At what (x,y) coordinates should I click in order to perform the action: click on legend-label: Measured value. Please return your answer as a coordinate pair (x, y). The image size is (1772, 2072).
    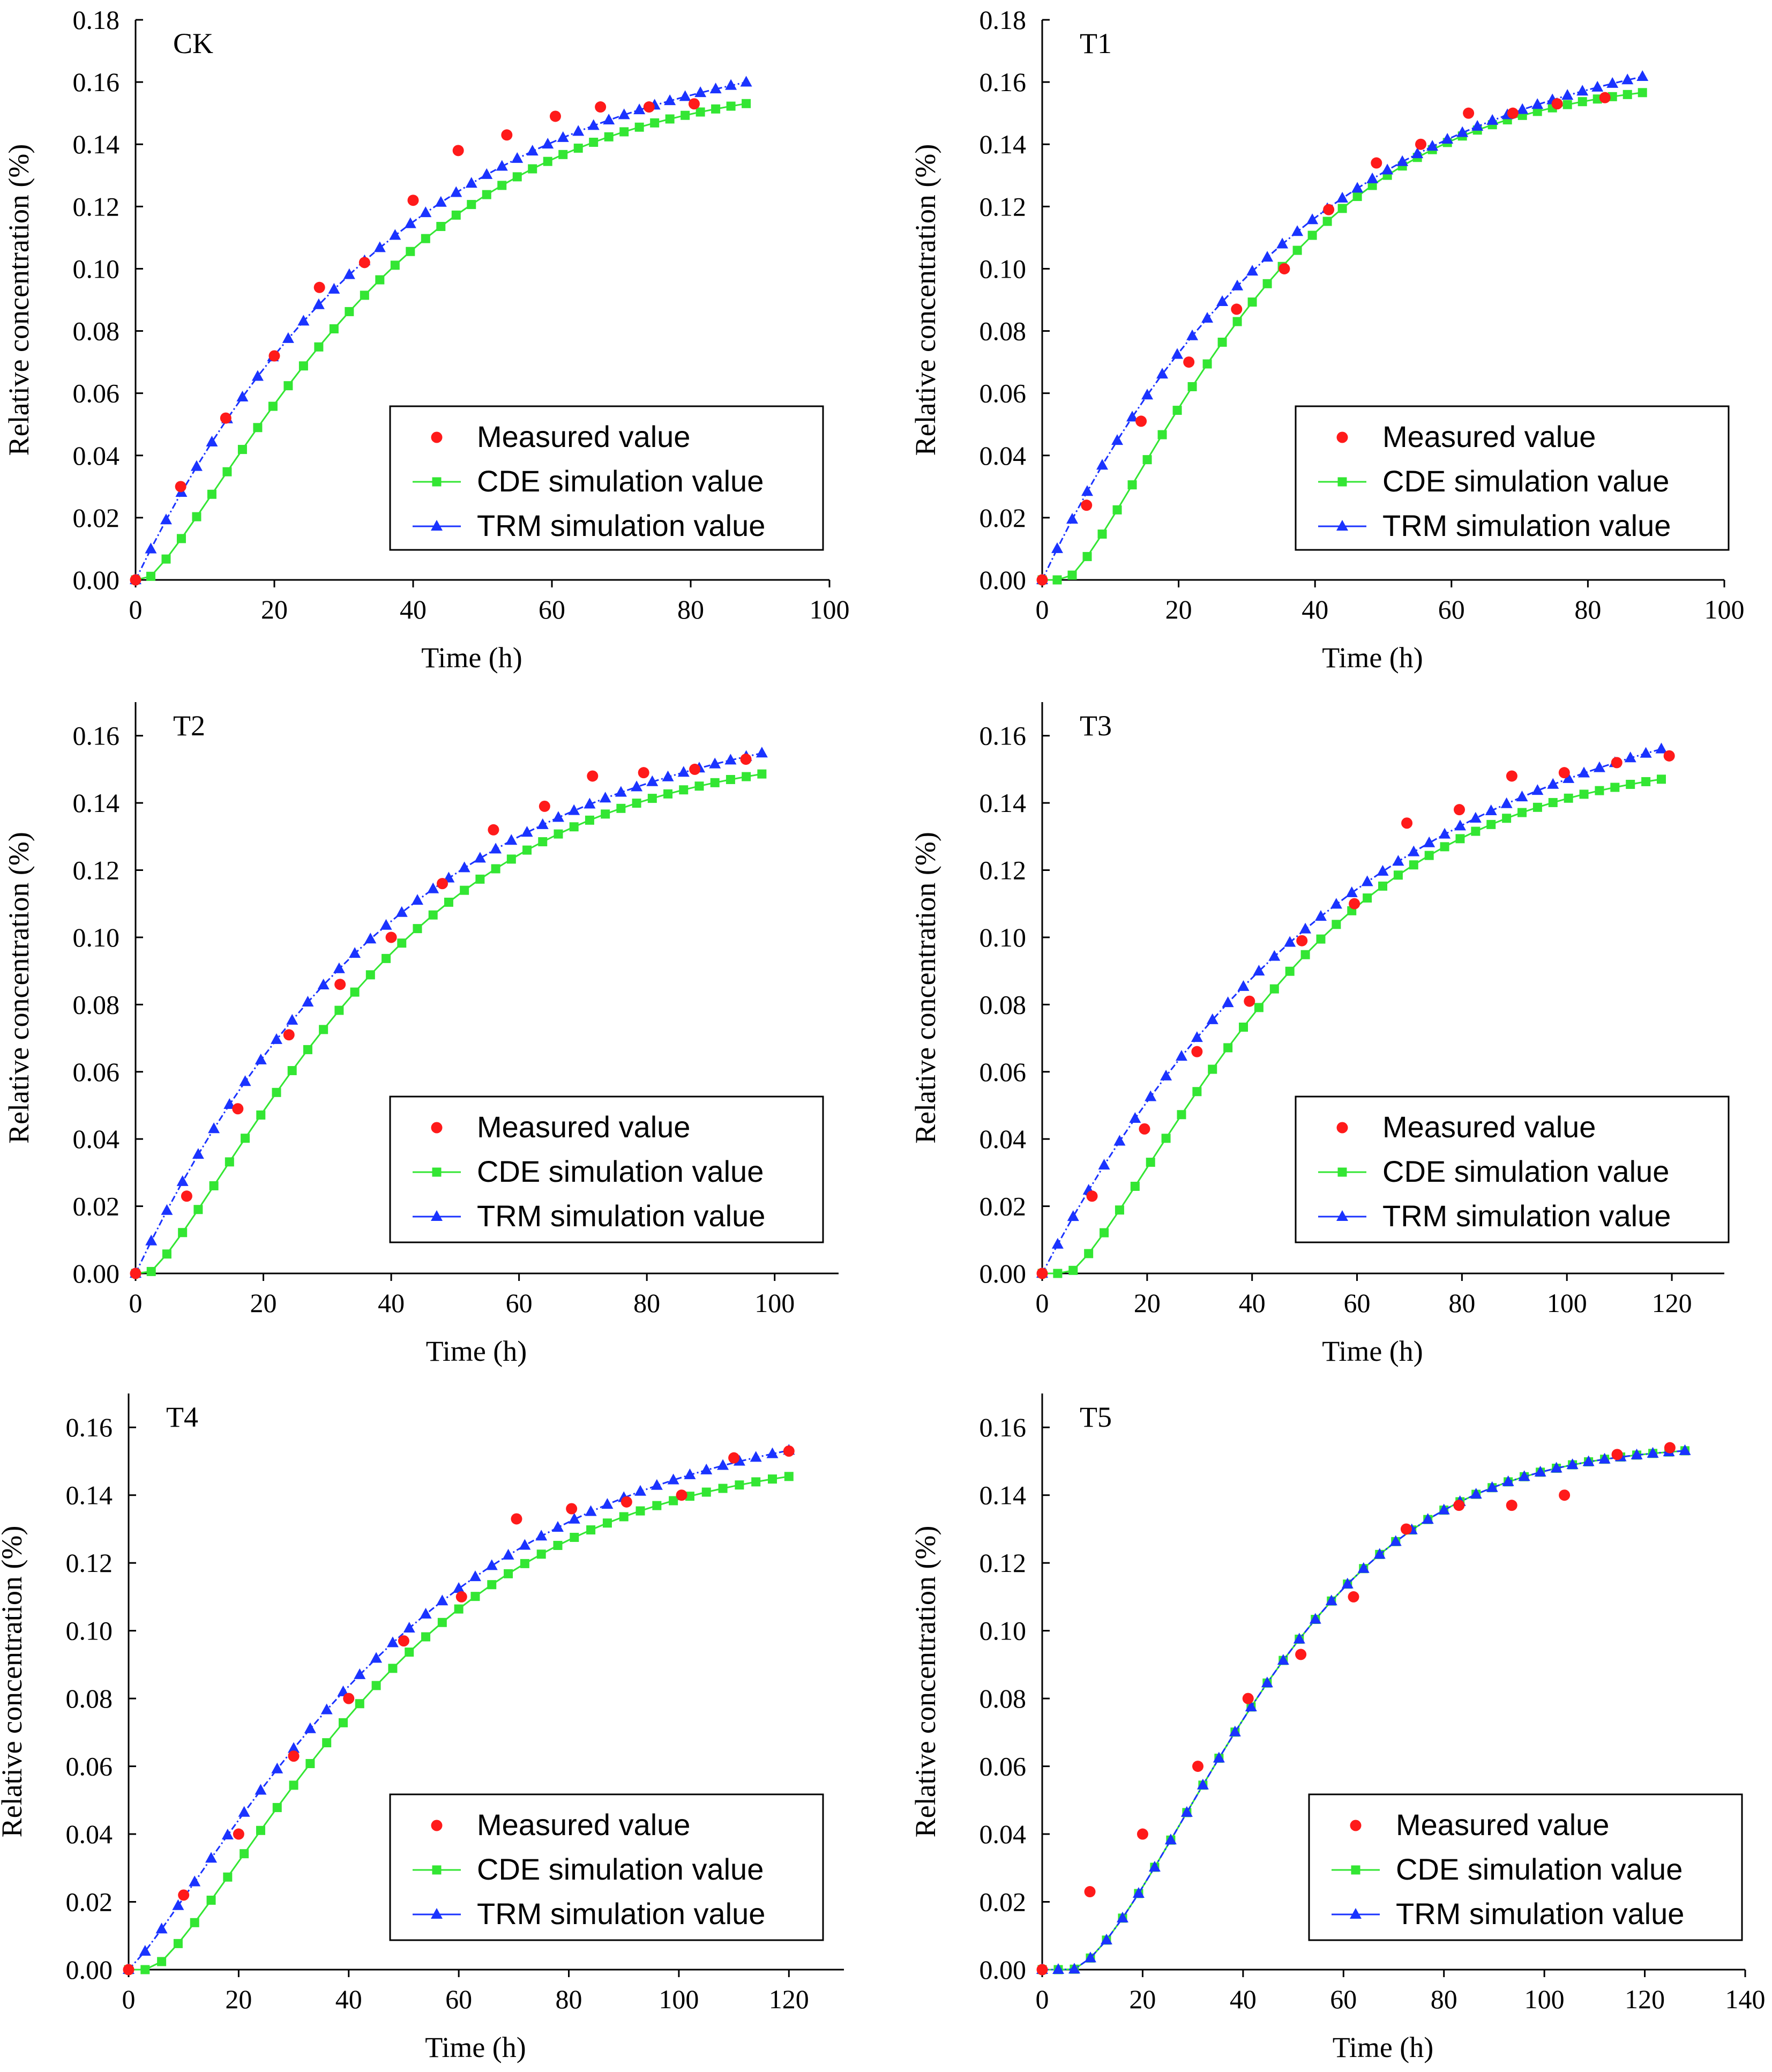
    Looking at the image, I should click on (1502, 1825).